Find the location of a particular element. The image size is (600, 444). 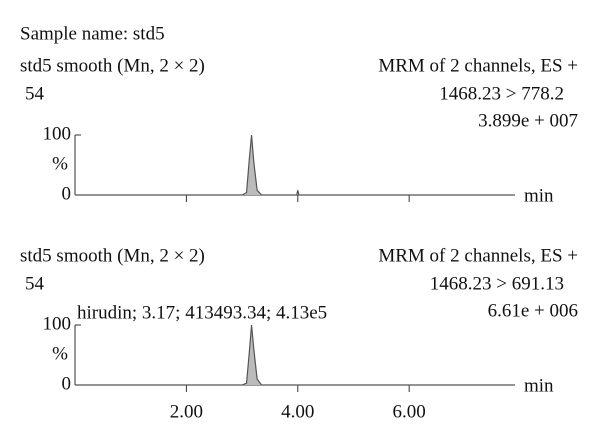

x-tick-label: 2.00 is located at coordinates (186, 411).